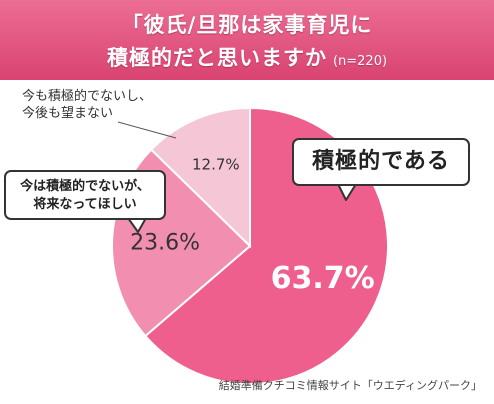 This screenshot has height=404, width=494. I want to click on slice-value-label: 23.6%, so click(165, 242).